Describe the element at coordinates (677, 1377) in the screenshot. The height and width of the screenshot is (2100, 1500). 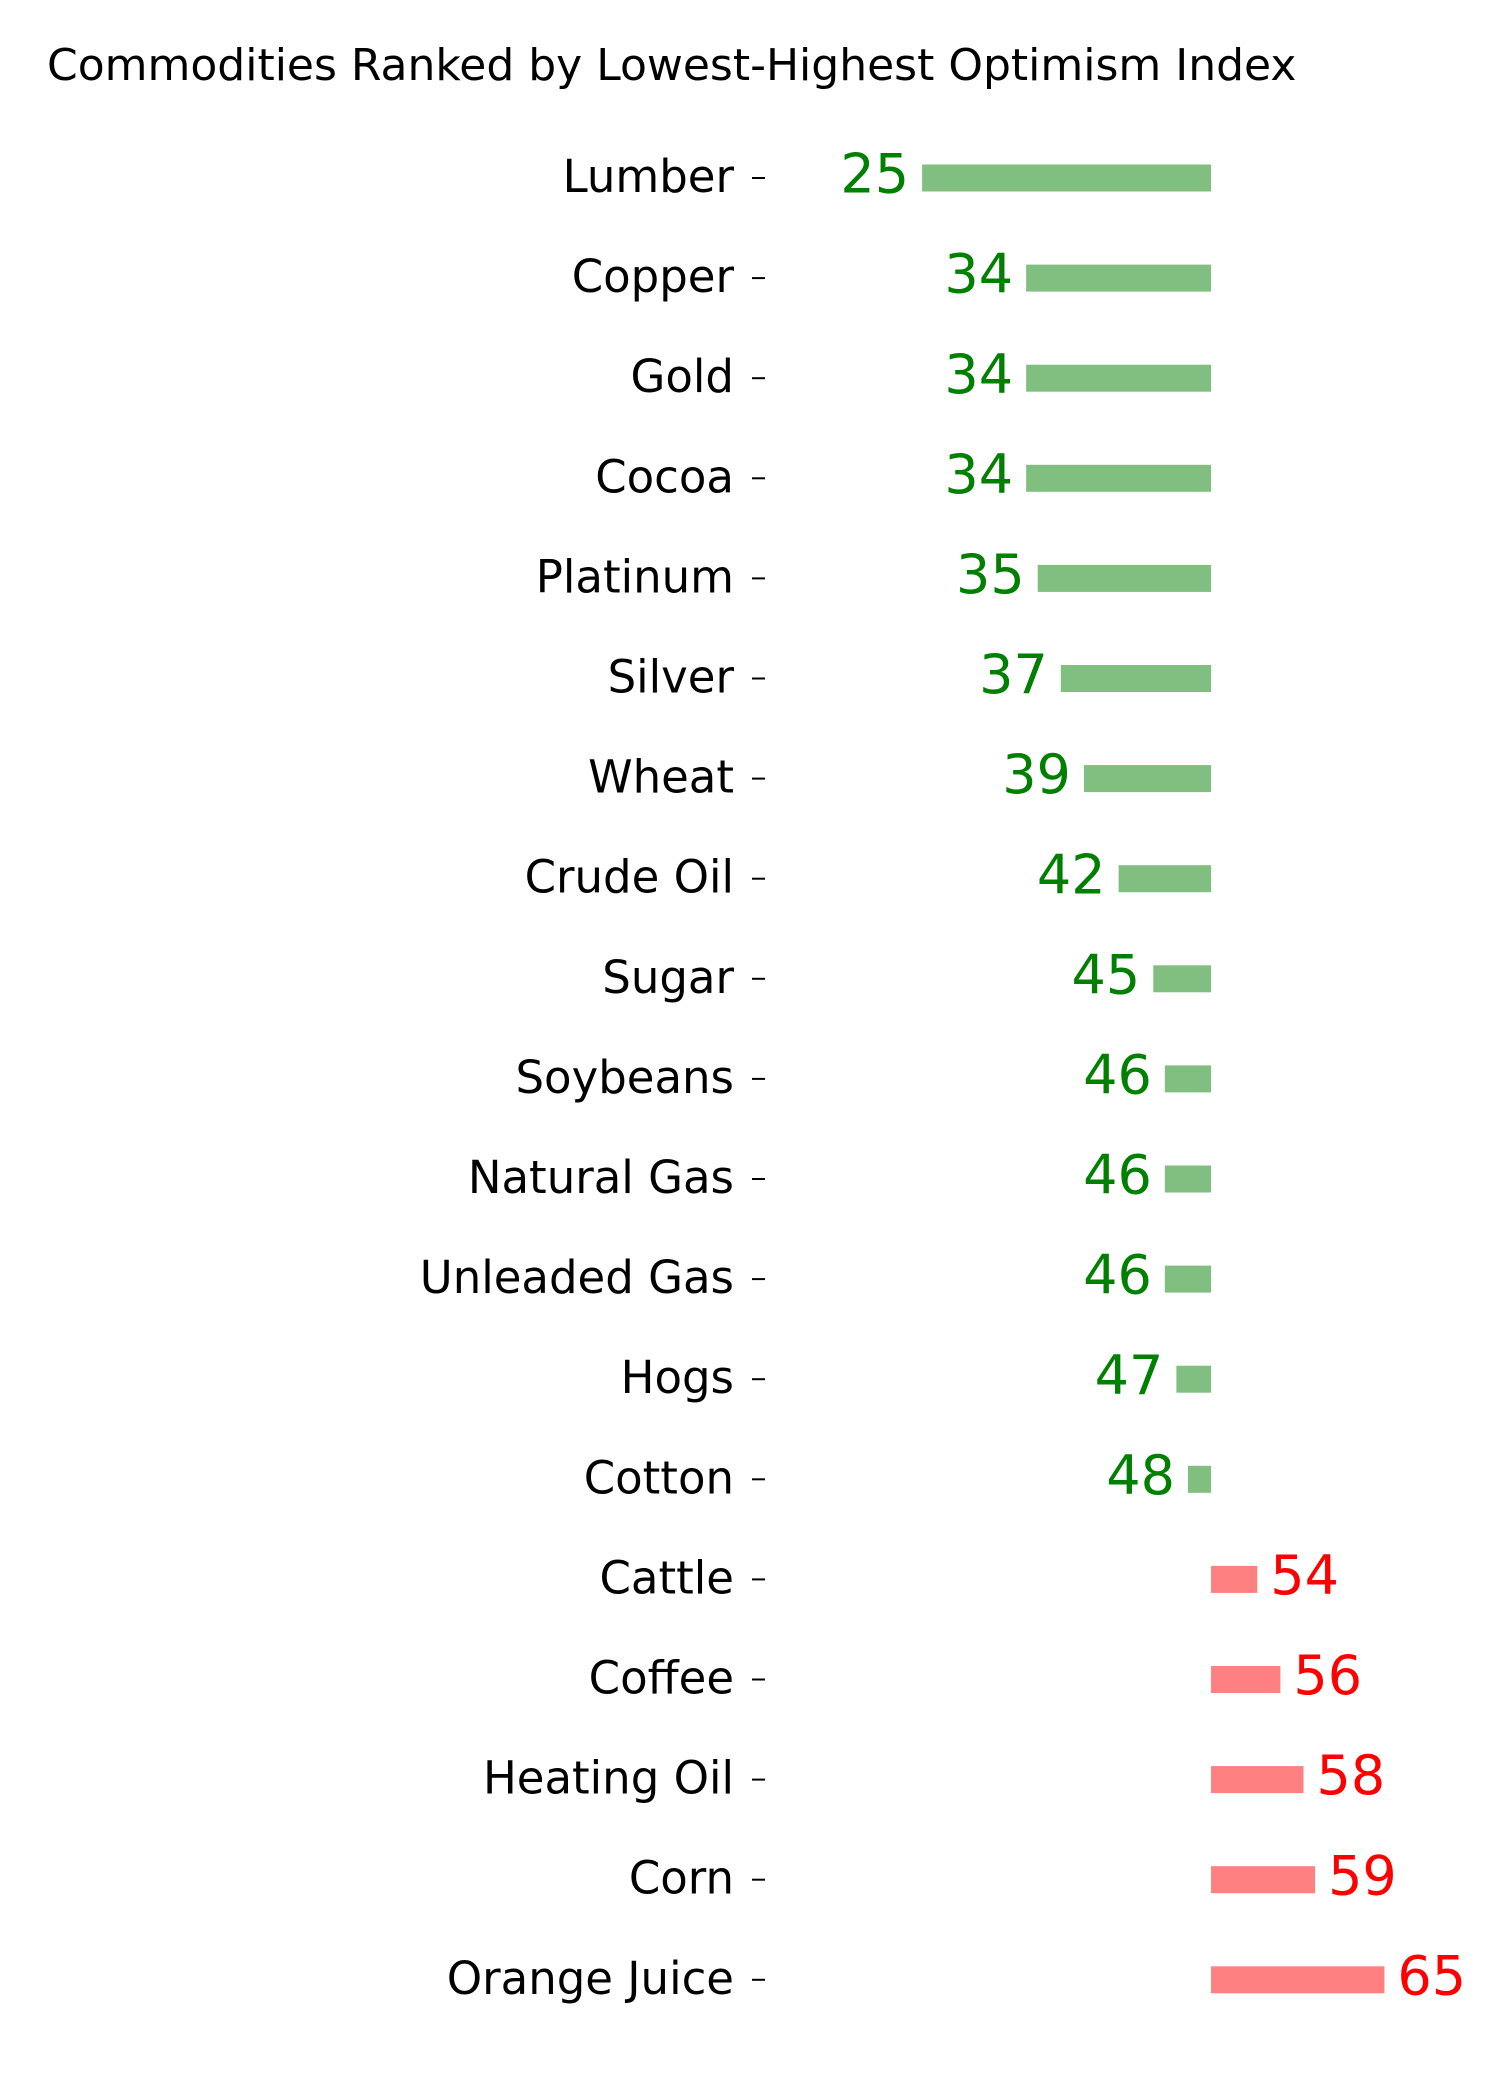
I see `y-tick-label: Hogs` at that location.